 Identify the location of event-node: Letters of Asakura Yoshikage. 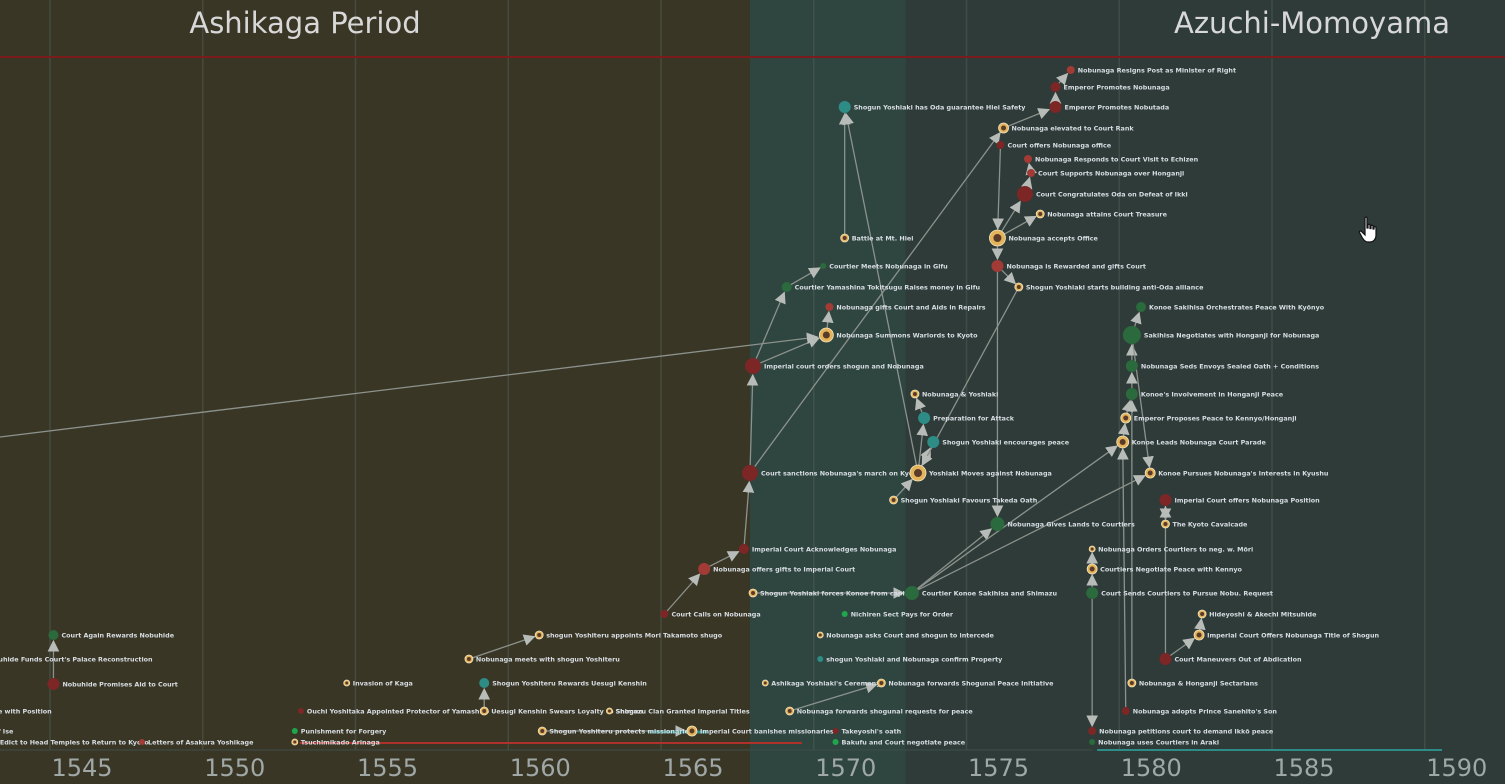
(196, 742).